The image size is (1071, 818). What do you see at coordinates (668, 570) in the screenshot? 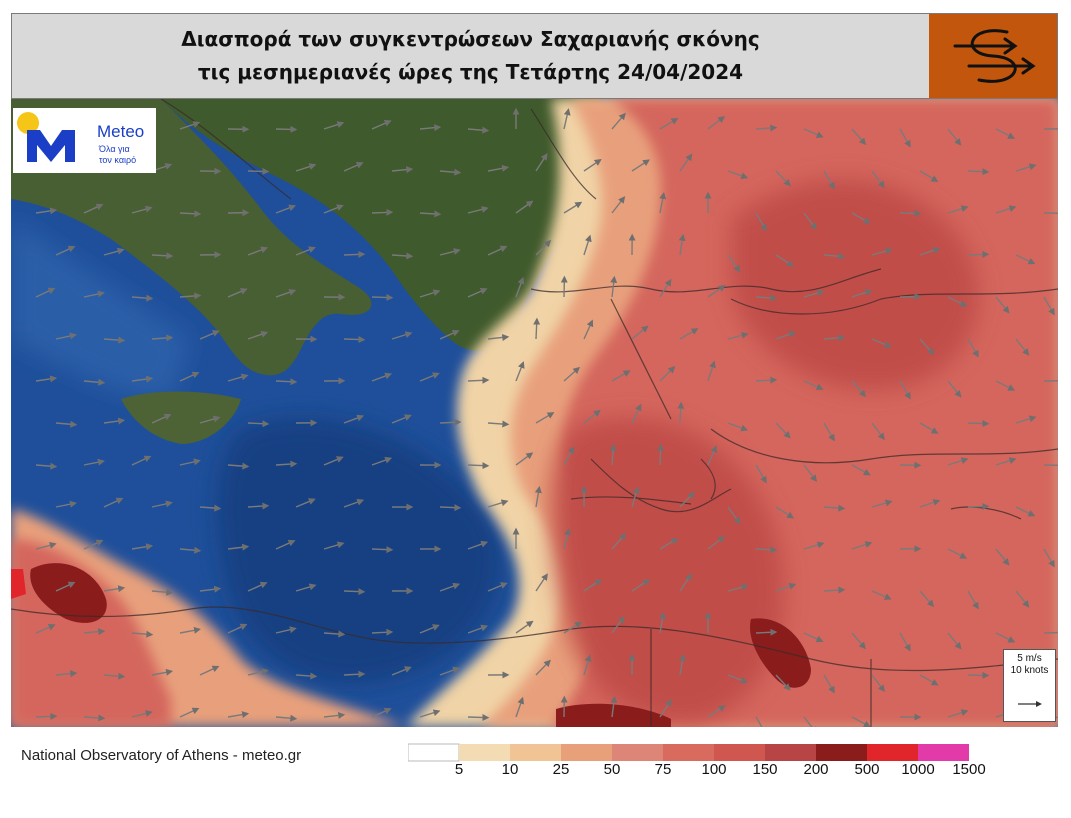
I see `dust-core-south` at bounding box center [668, 570].